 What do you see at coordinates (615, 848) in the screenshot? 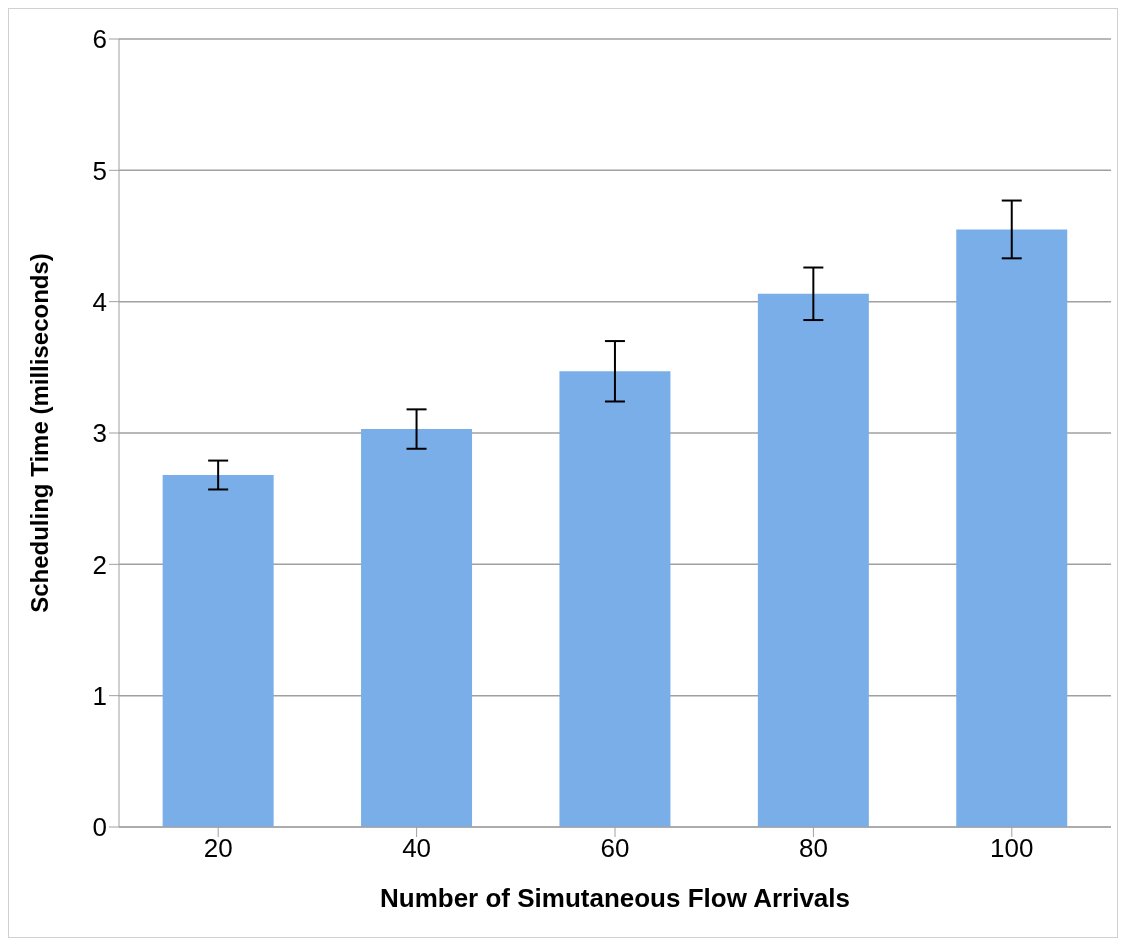
I see `x-tick-label: 60` at bounding box center [615, 848].